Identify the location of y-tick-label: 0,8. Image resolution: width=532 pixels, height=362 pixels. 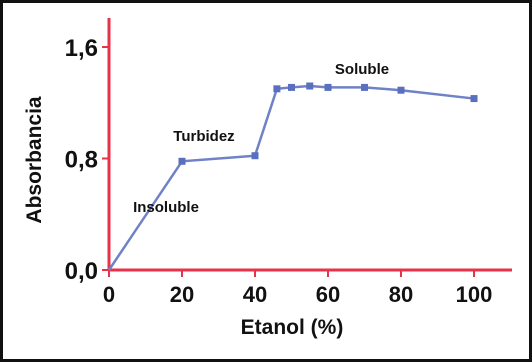
(81, 160).